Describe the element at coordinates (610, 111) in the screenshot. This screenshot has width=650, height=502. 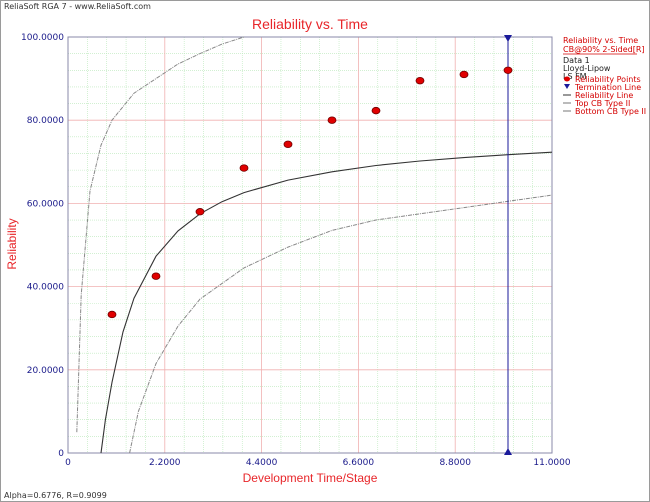
I see `legend-entry-label: Bottom CB Type II` at that location.